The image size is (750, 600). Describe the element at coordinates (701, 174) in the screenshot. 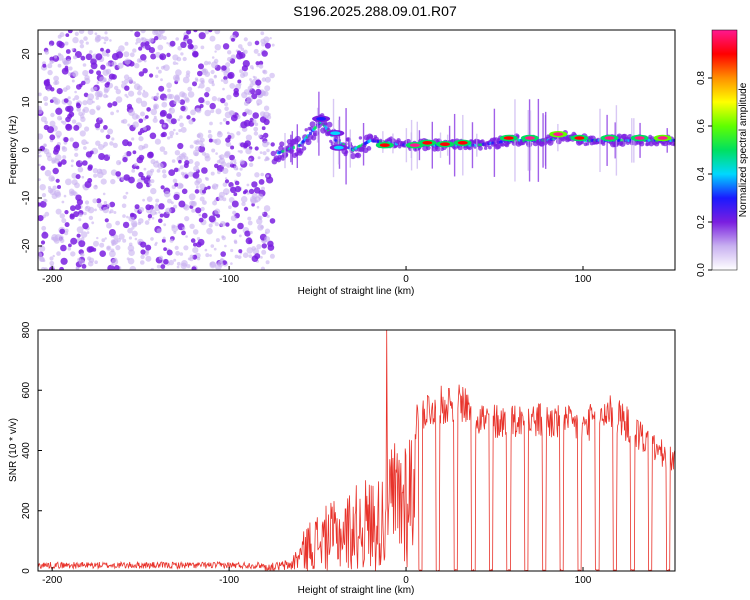

I see `colorbar-tick-label: 0.4` at that location.